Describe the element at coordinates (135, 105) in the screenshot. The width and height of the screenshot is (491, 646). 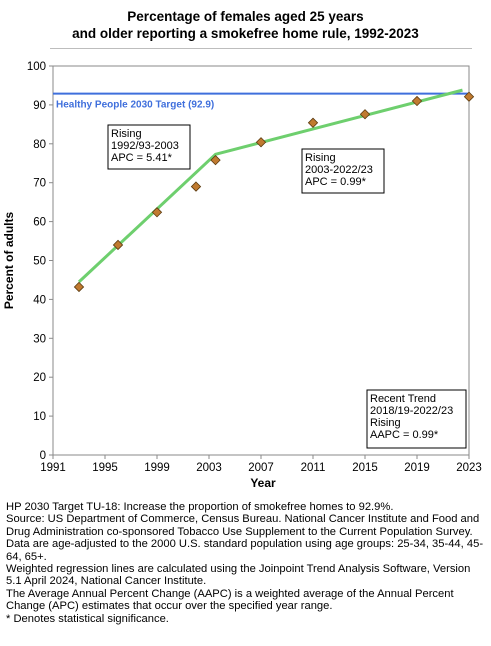
I see `target-label: Healthy People 2030 Target (92.9)` at that location.